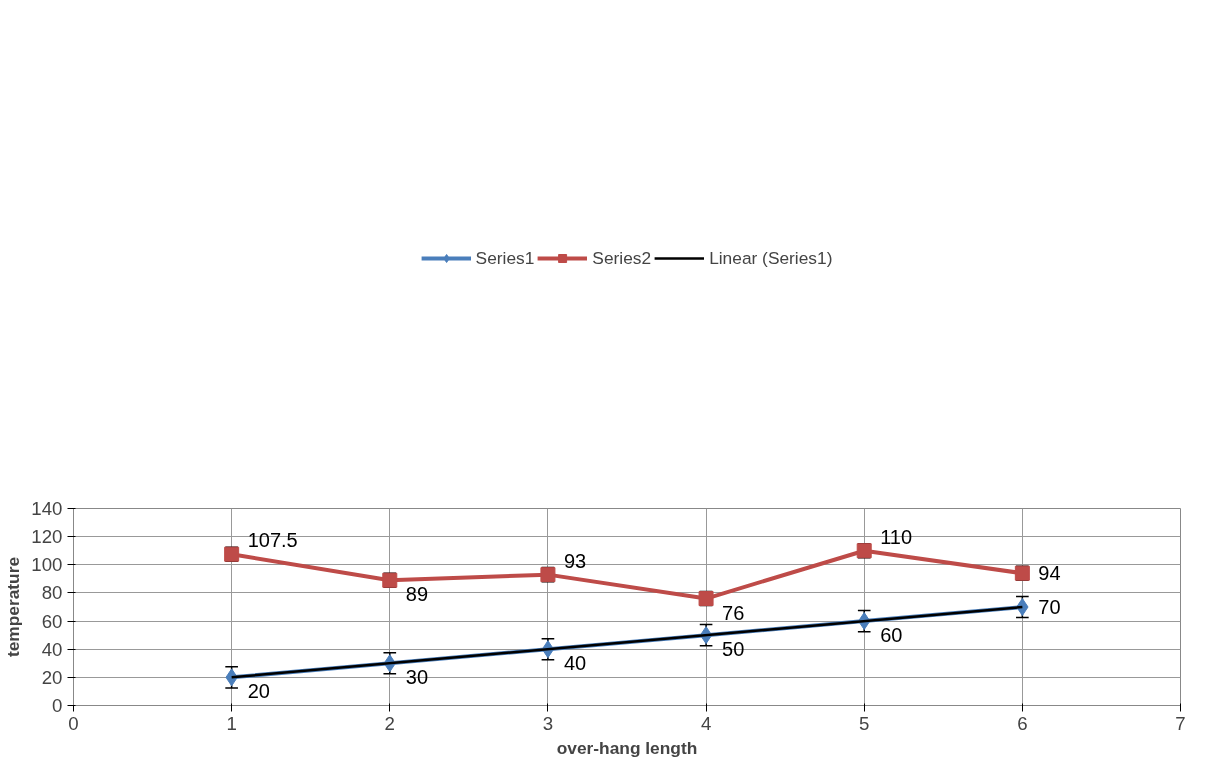 The height and width of the screenshot is (773, 1221). I want to click on y-tick-label: 100, so click(47, 565).